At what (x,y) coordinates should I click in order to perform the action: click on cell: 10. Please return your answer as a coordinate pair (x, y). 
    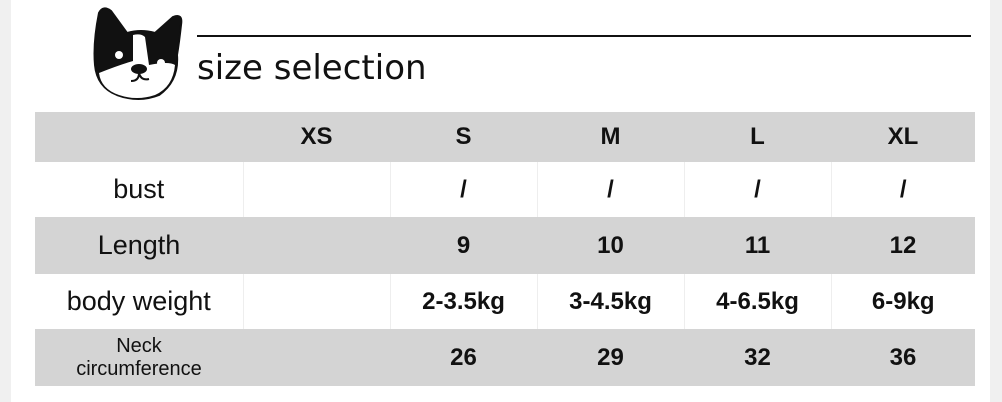
    Looking at the image, I should click on (610, 245).